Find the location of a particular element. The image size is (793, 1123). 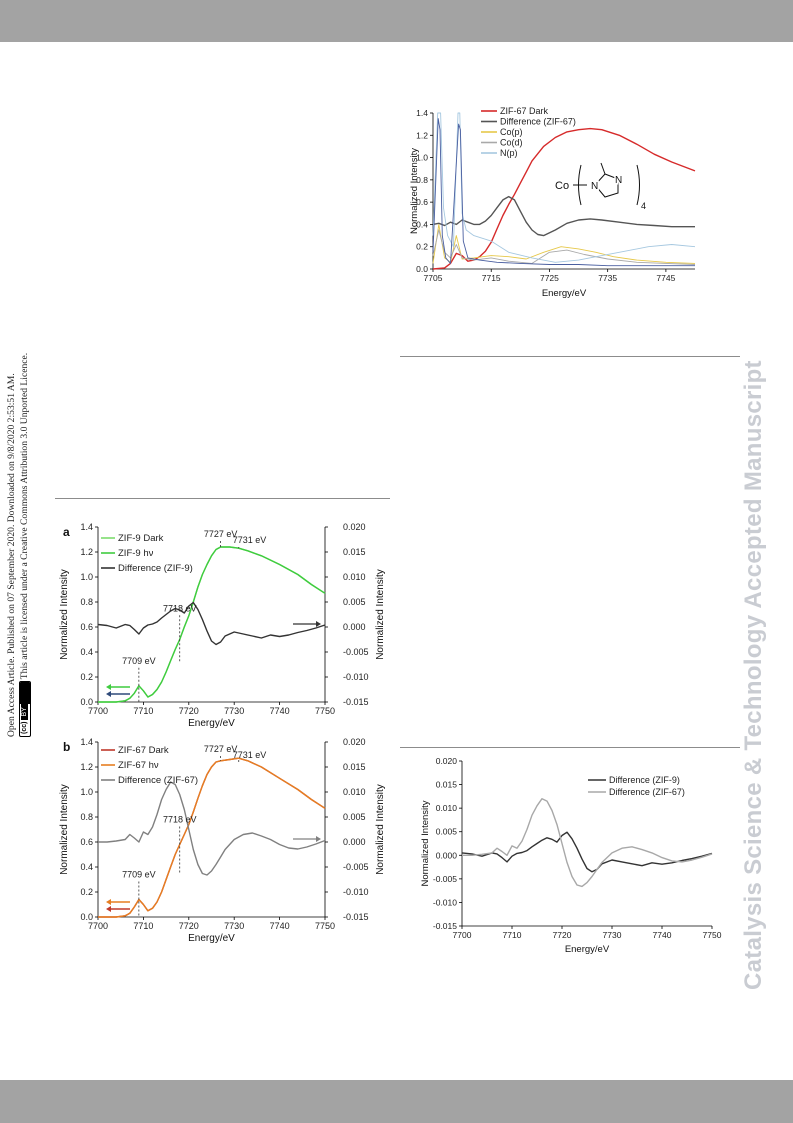

cc-badge-label: BY is located at coordinates (24, 712).